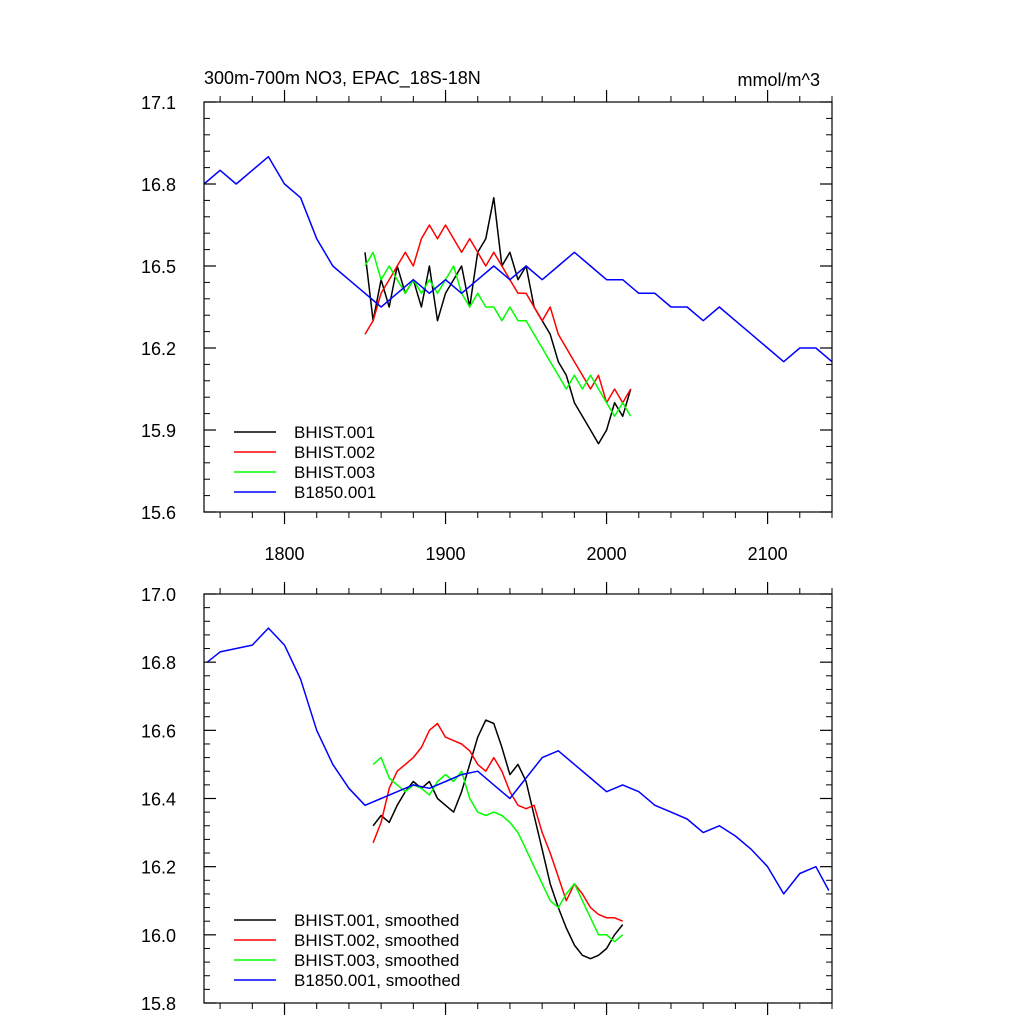 This screenshot has width=1024, height=1024. What do you see at coordinates (158, 185) in the screenshot?
I see `top-y-tick-label: 16.8` at bounding box center [158, 185].